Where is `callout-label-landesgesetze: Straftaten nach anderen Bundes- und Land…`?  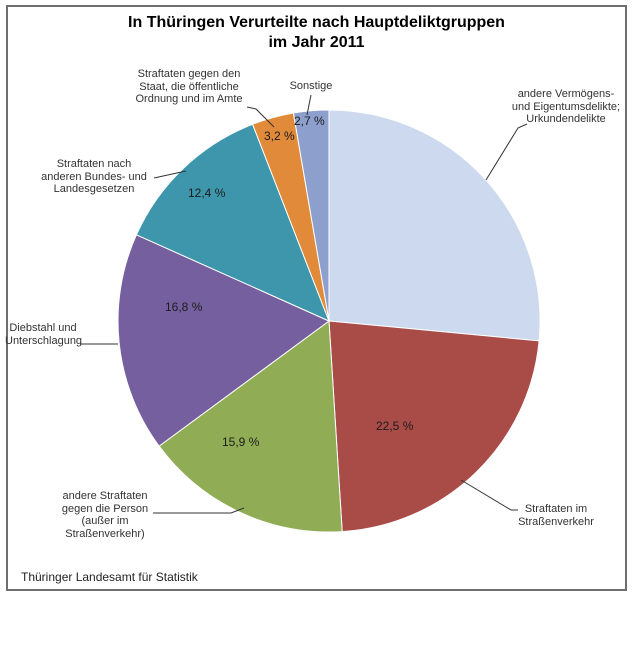 callout-label-landesgesetze: Straftaten nach anderen Bundes- und Land… is located at coordinates (94, 176).